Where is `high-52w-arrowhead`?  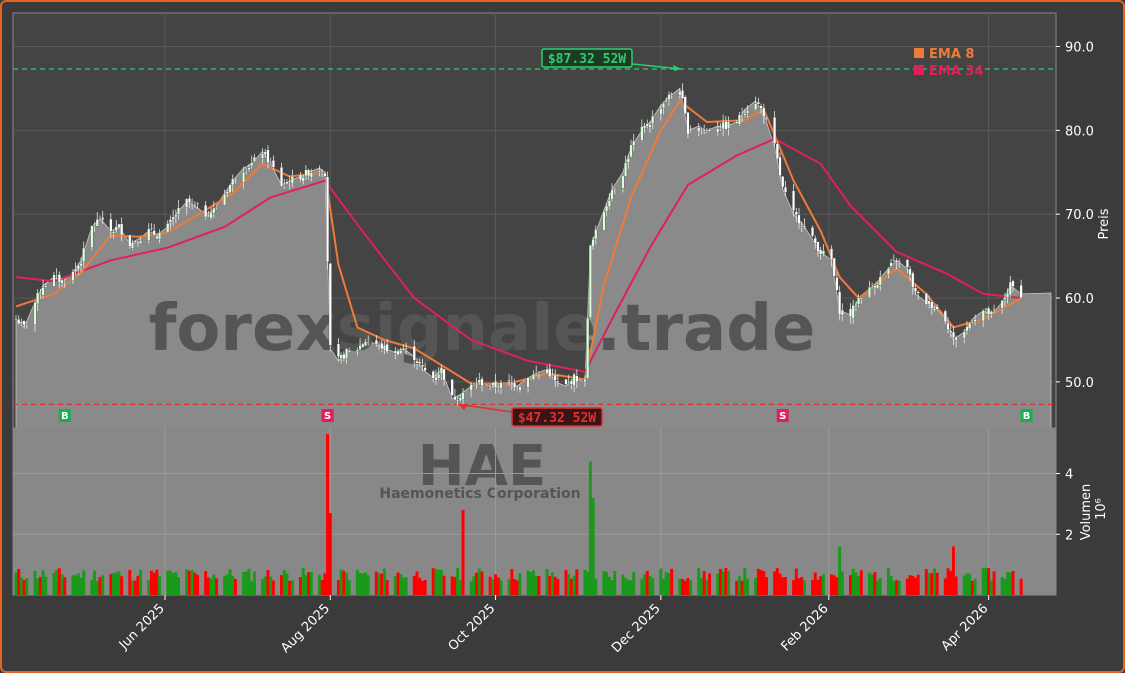
high-52w-arrowhead is located at coordinates (677, 68).